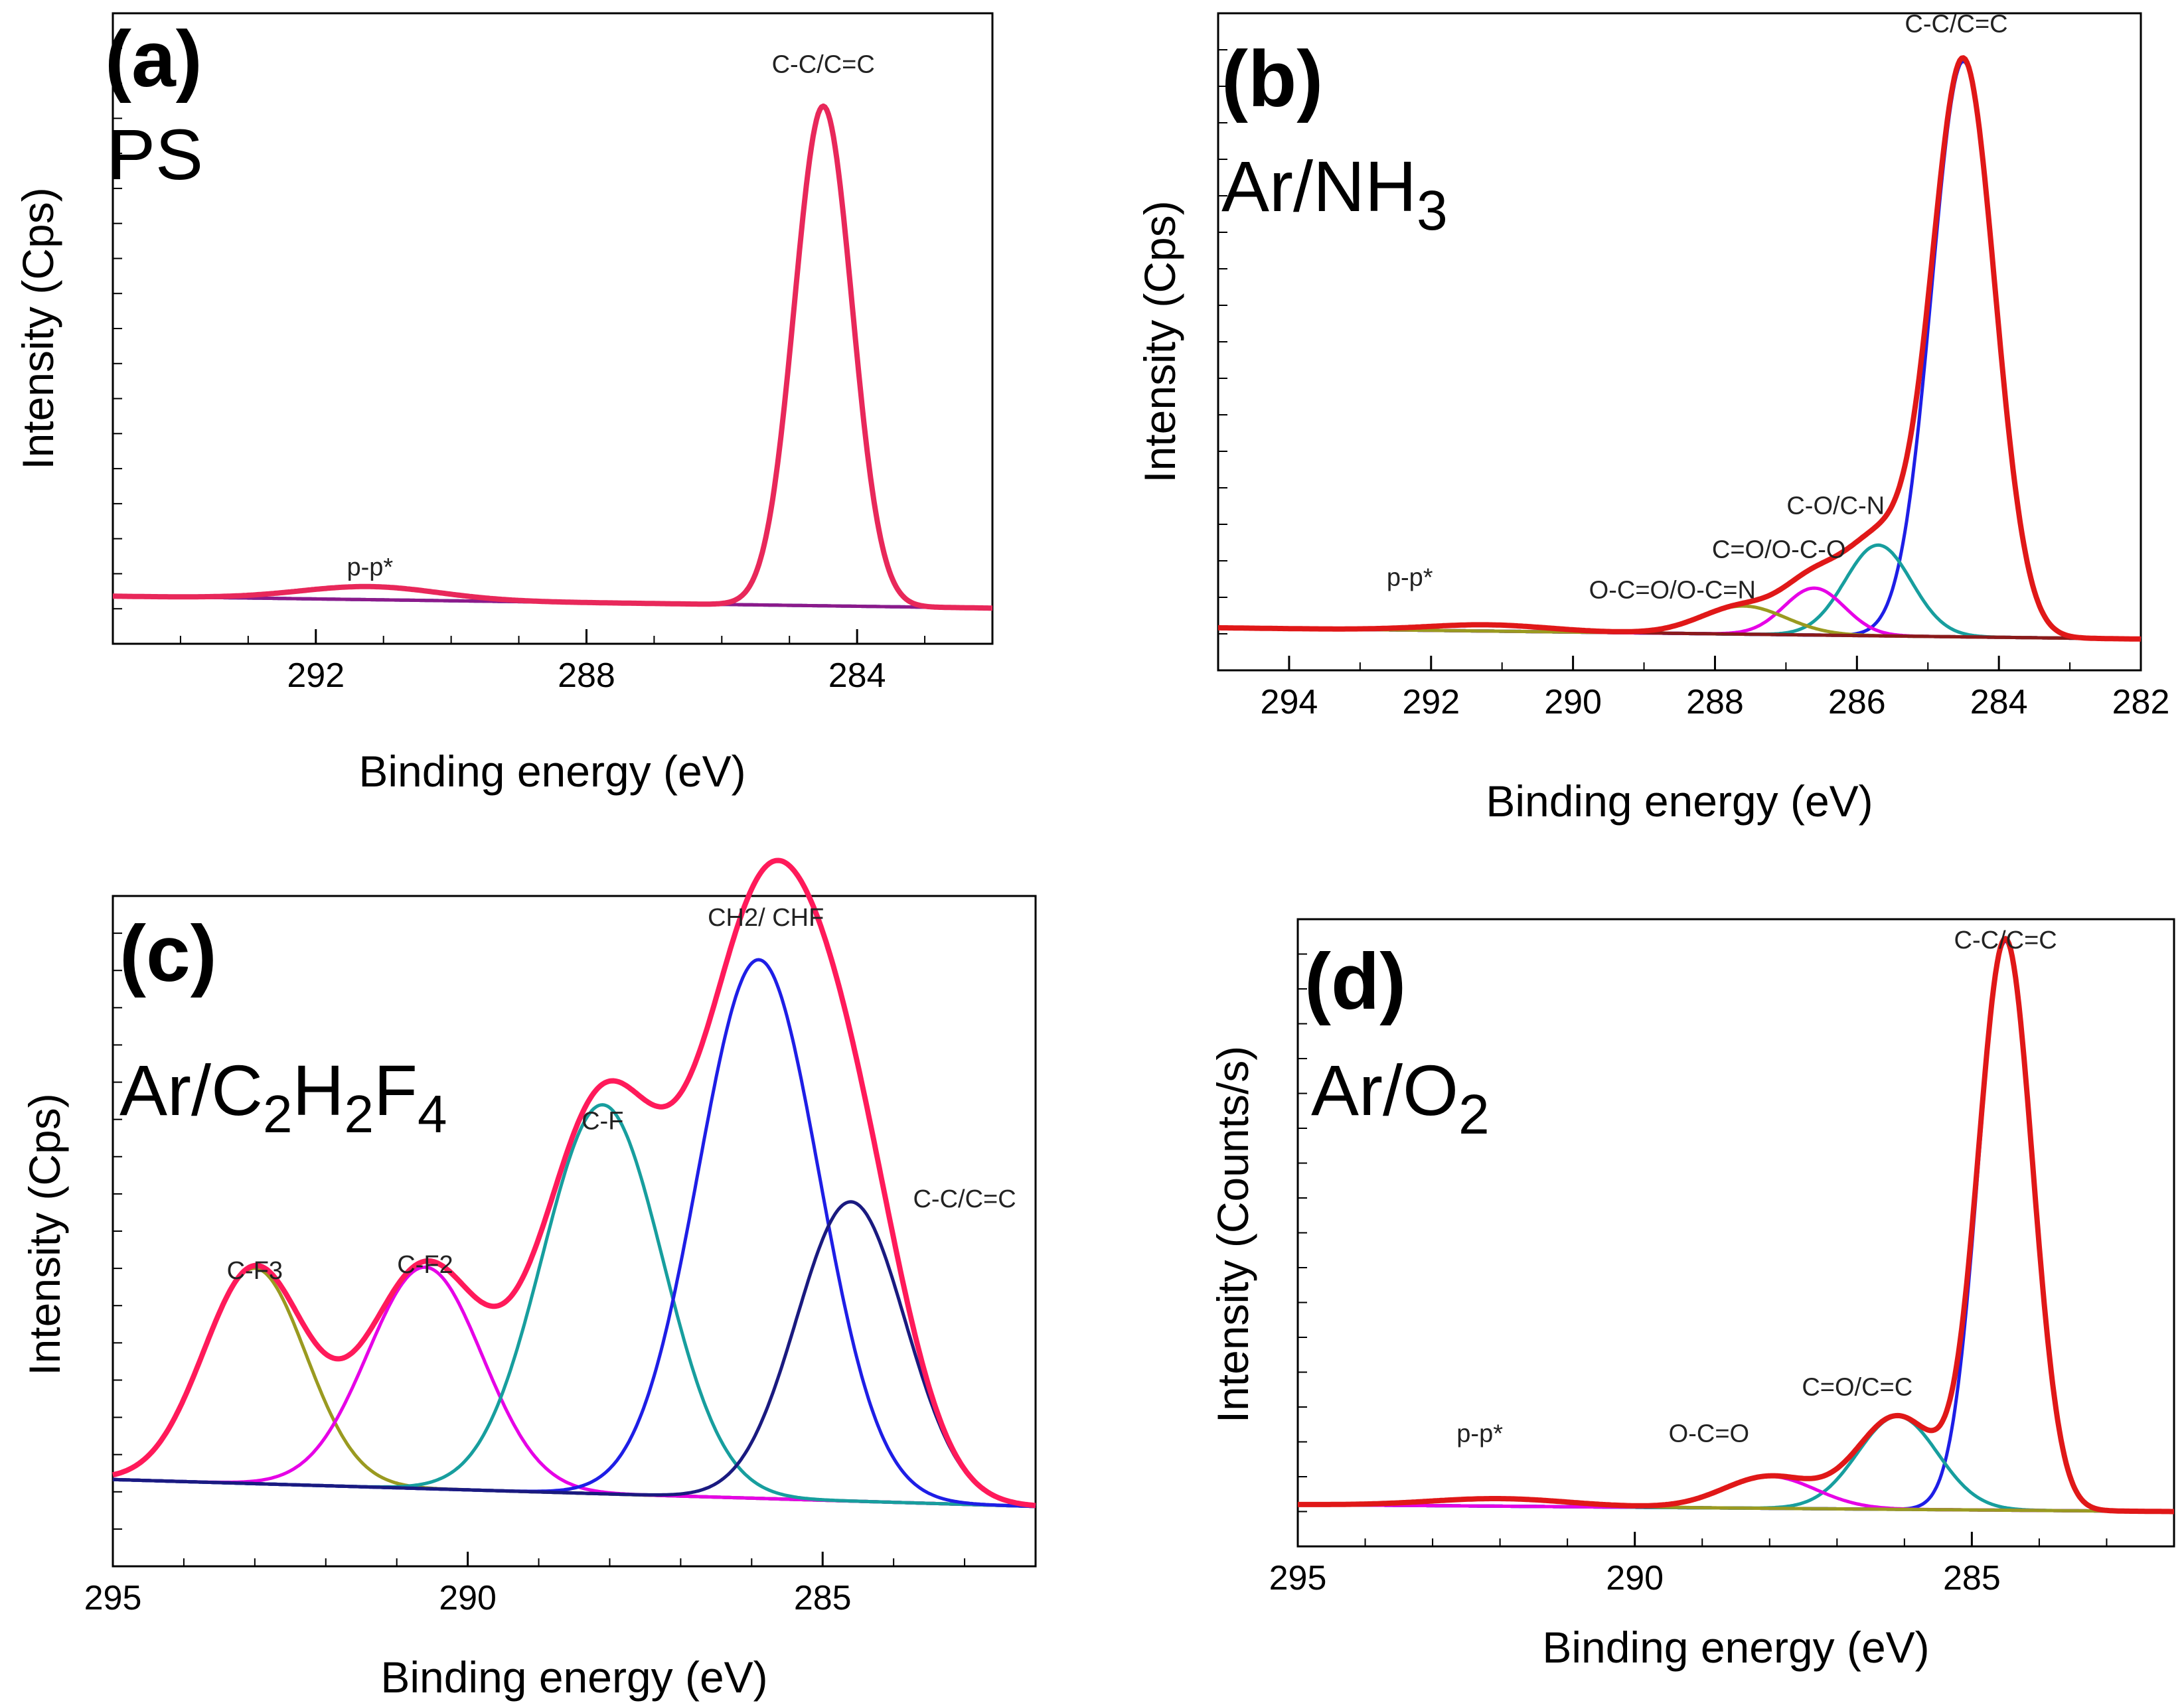 Image resolution: width=2184 pixels, height=1707 pixels. Describe the element at coordinates (1857, 702) in the screenshot. I see `x-tick-label-b-4: 286` at that location.